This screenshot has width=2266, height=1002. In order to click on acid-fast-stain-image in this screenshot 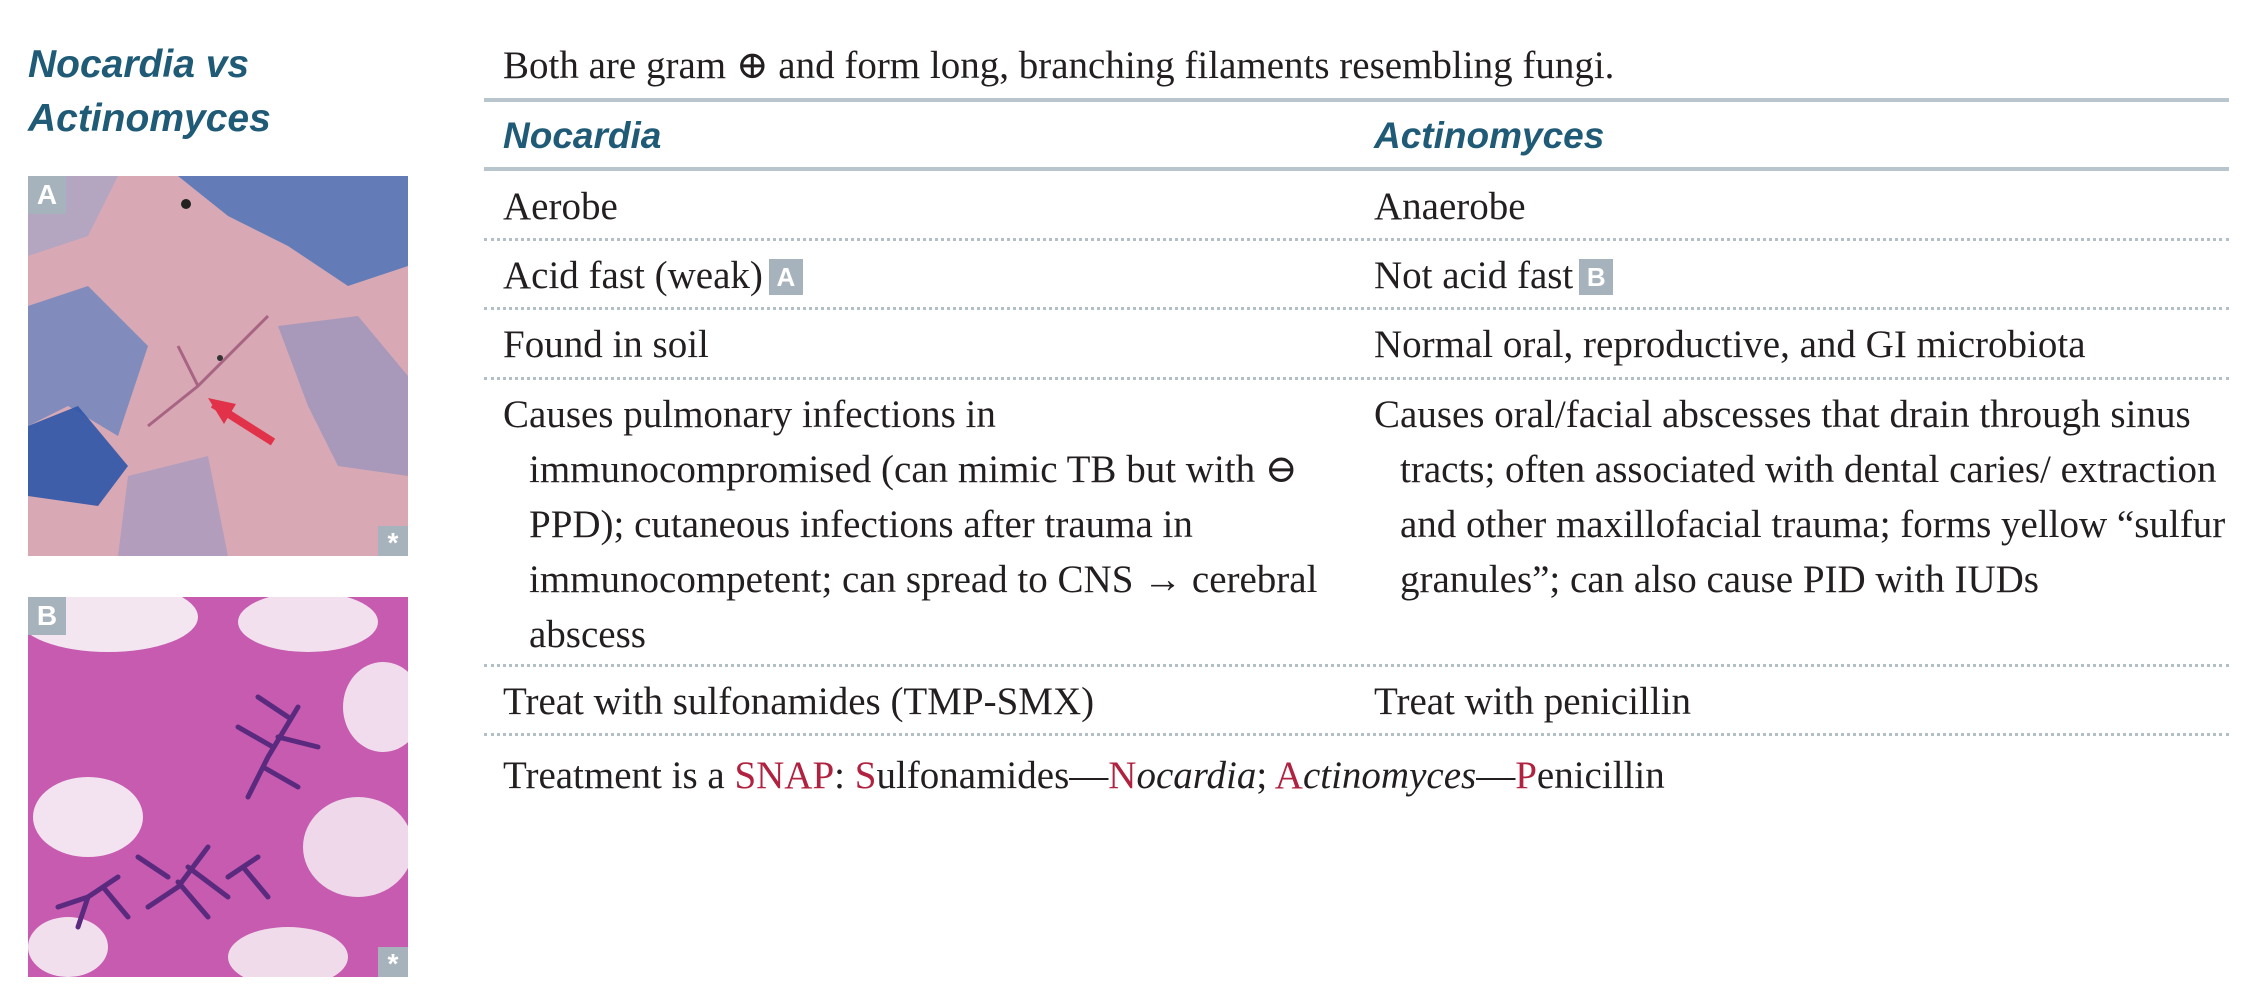, I will do `click(218, 366)`.